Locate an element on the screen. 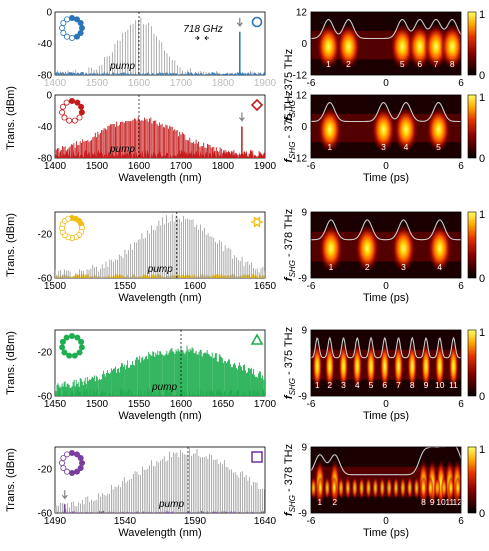 This screenshot has width=489, height=551. spec3-ytick--20: -20 is located at coordinates (45, 235).